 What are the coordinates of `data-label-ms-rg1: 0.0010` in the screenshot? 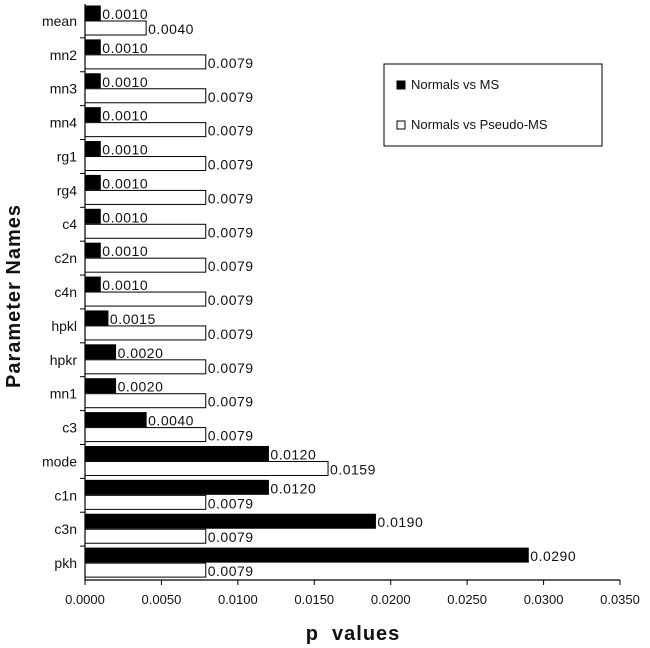 It's located at (125, 150).